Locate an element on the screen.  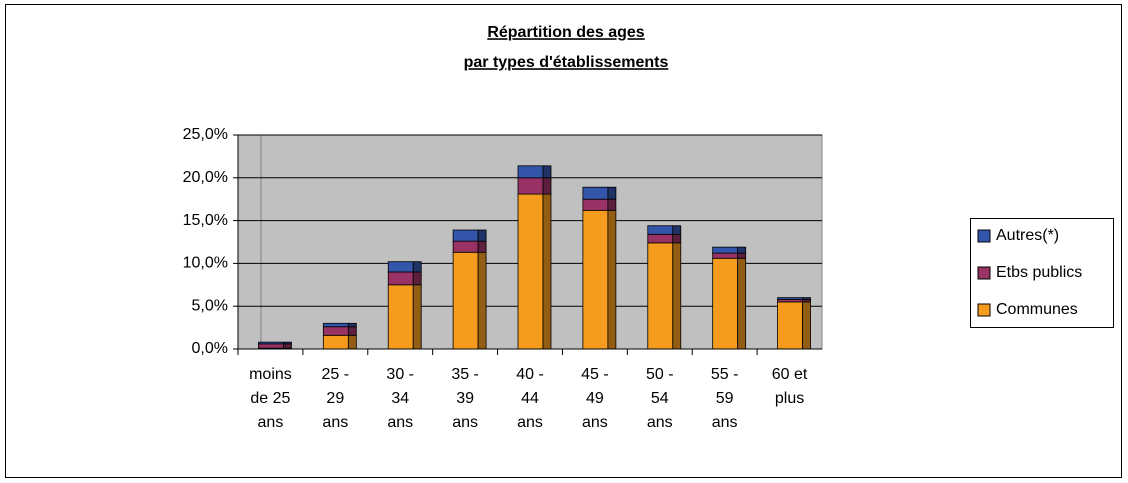
legend-label: Communes is located at coordinates (1037, 309).